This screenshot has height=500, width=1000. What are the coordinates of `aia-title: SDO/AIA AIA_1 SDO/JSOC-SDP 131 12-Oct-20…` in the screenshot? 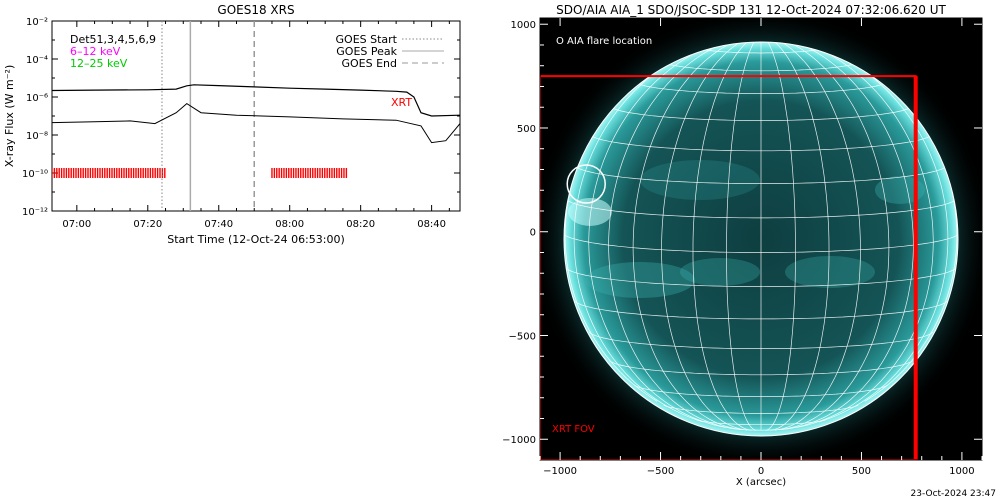 It's located at (751, 10).